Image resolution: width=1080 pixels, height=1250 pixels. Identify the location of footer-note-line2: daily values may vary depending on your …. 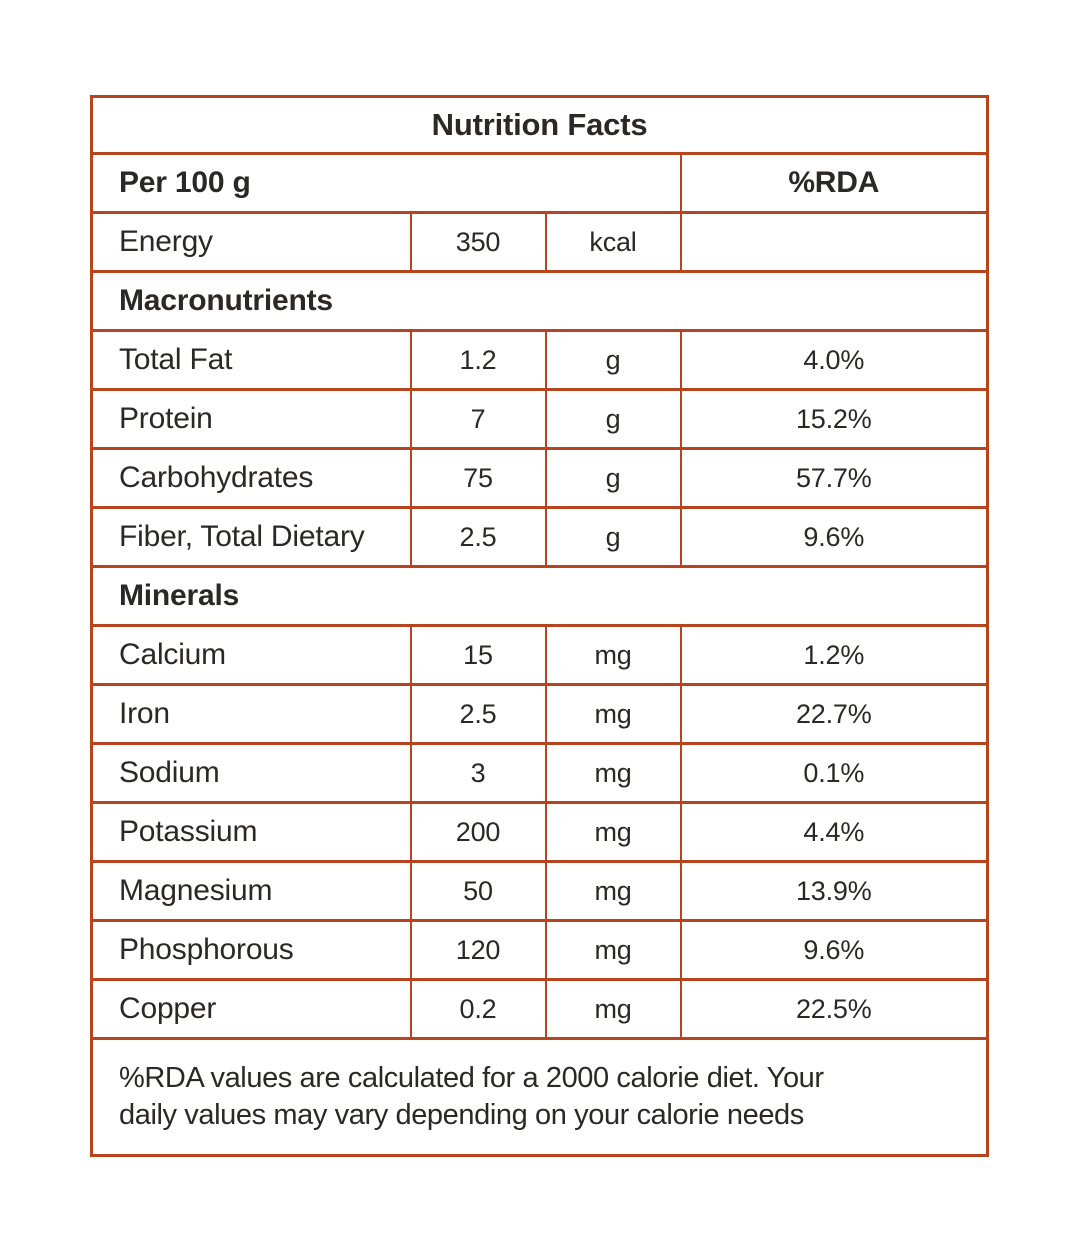
(461, 1115).